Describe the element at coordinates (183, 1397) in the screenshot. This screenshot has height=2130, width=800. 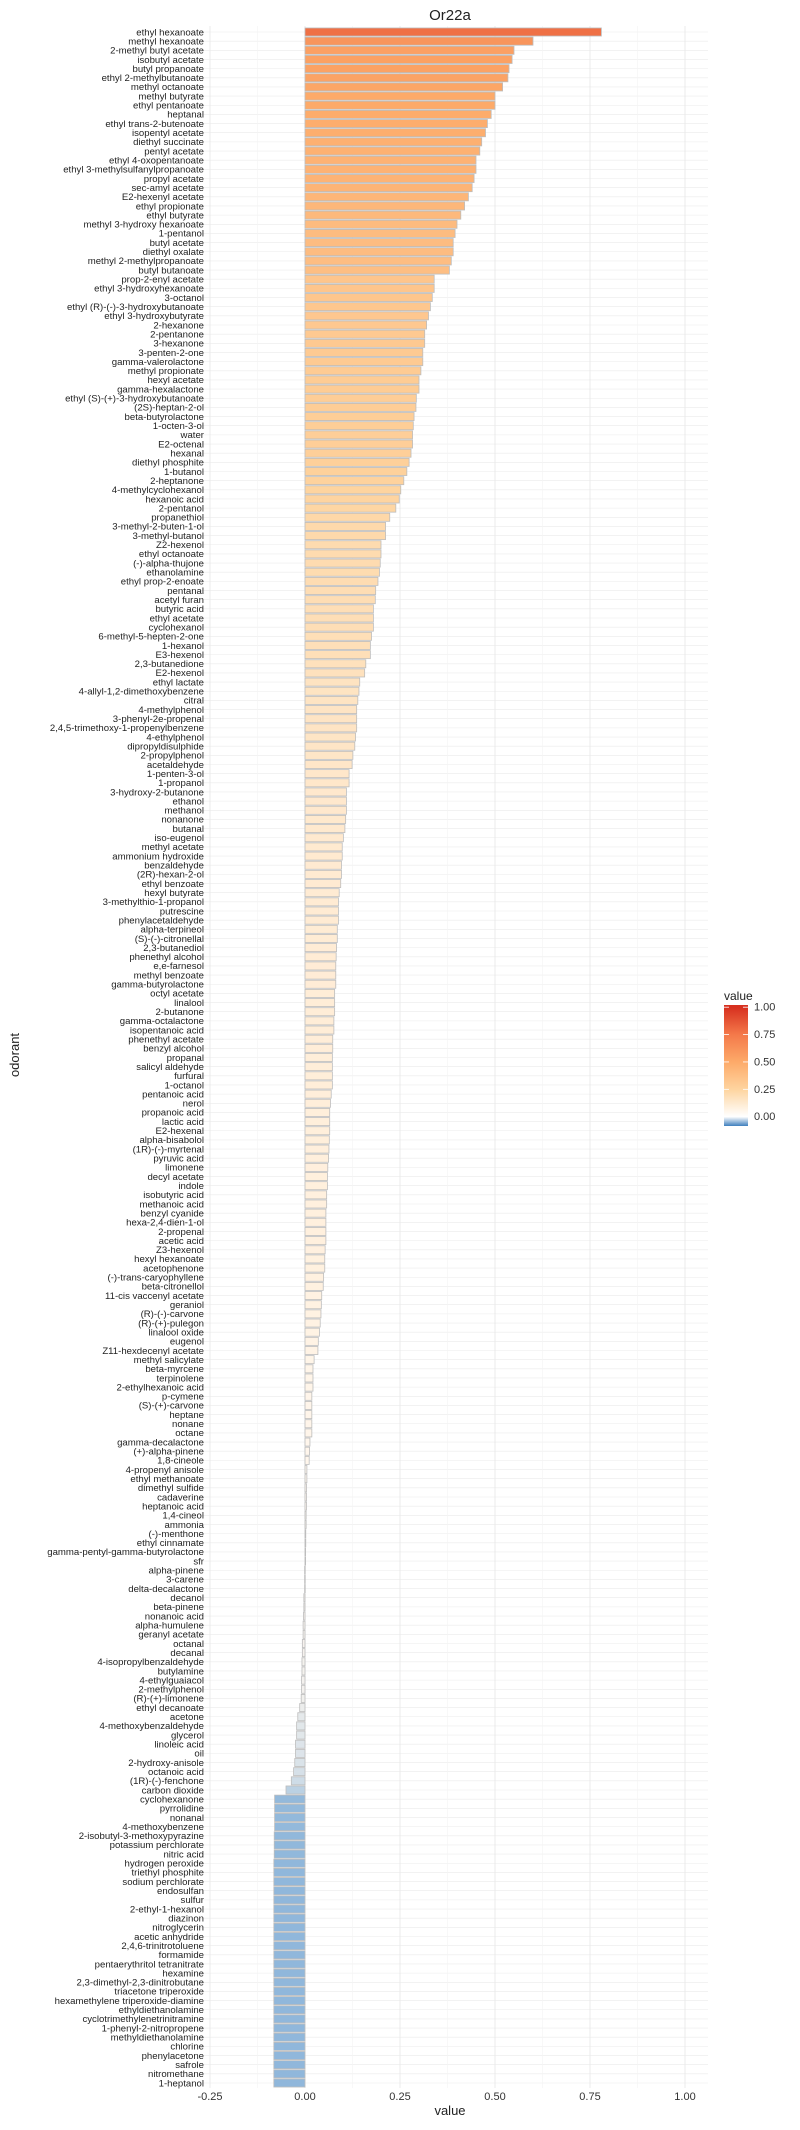
I see `y-tick-label: p-cymene` at that location.